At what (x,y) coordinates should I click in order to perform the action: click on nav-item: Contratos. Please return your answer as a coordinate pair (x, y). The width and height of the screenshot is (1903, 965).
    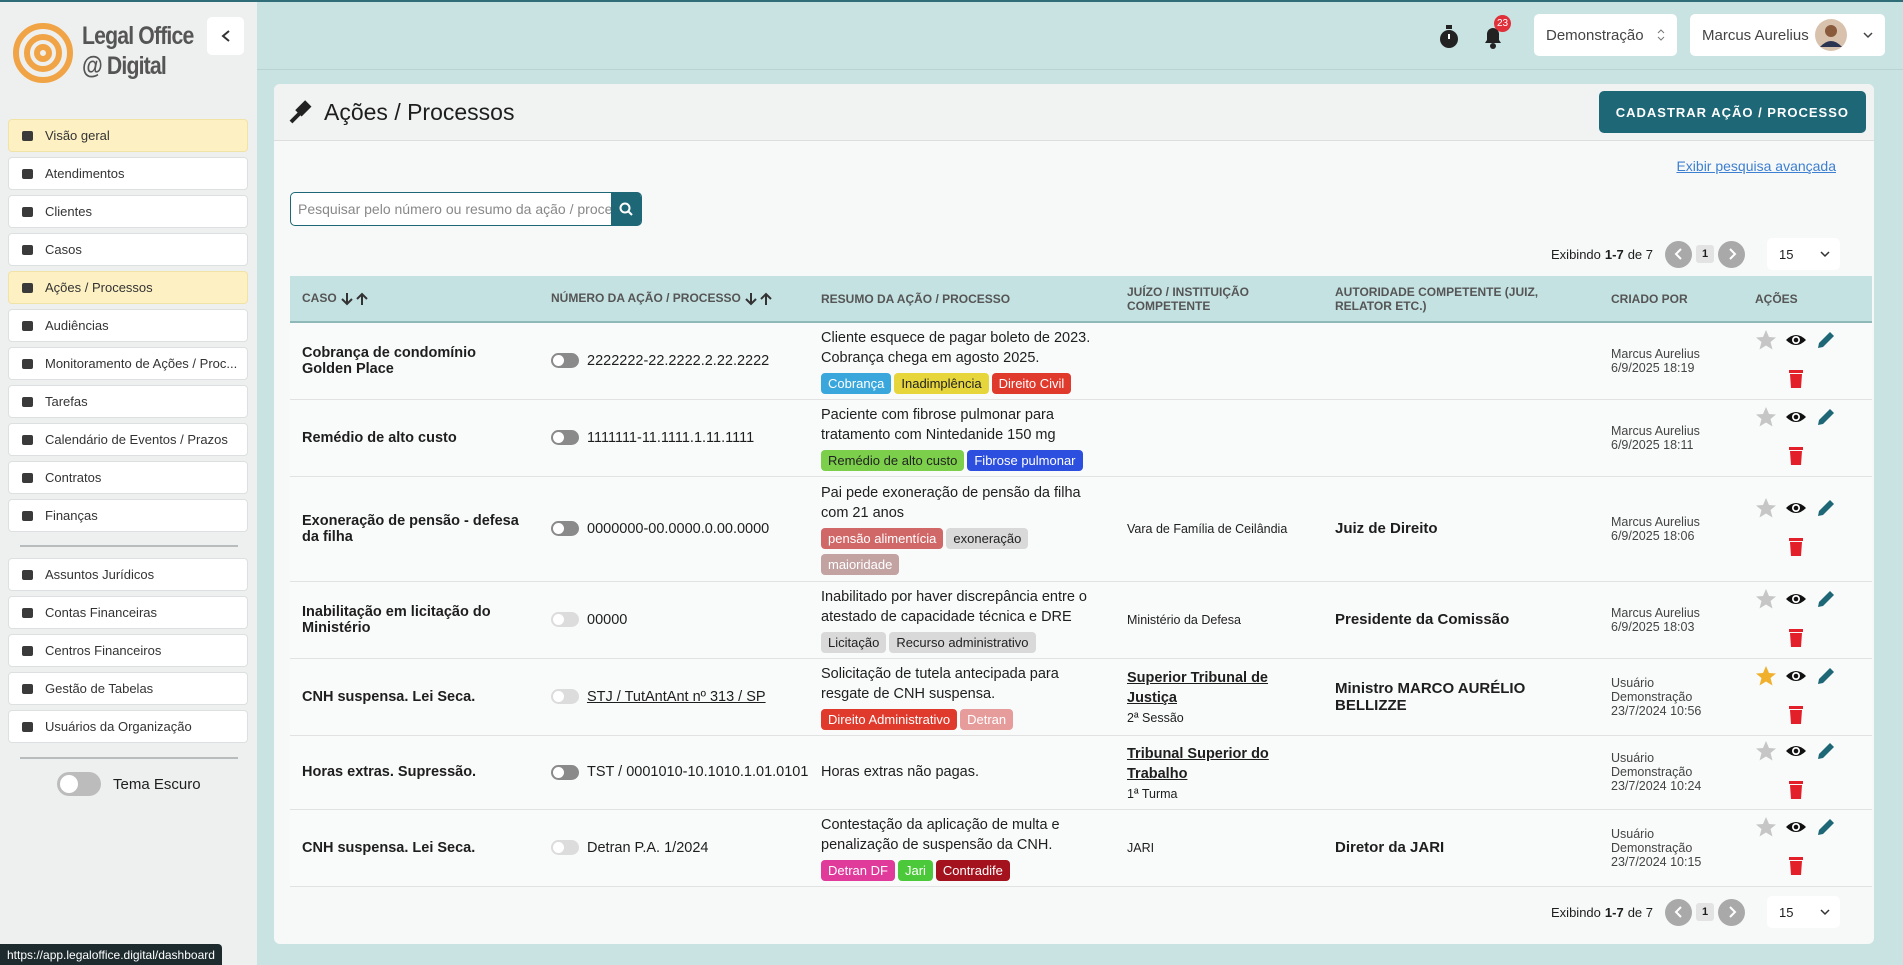
    Looking at the image, I should click on (128, 477).